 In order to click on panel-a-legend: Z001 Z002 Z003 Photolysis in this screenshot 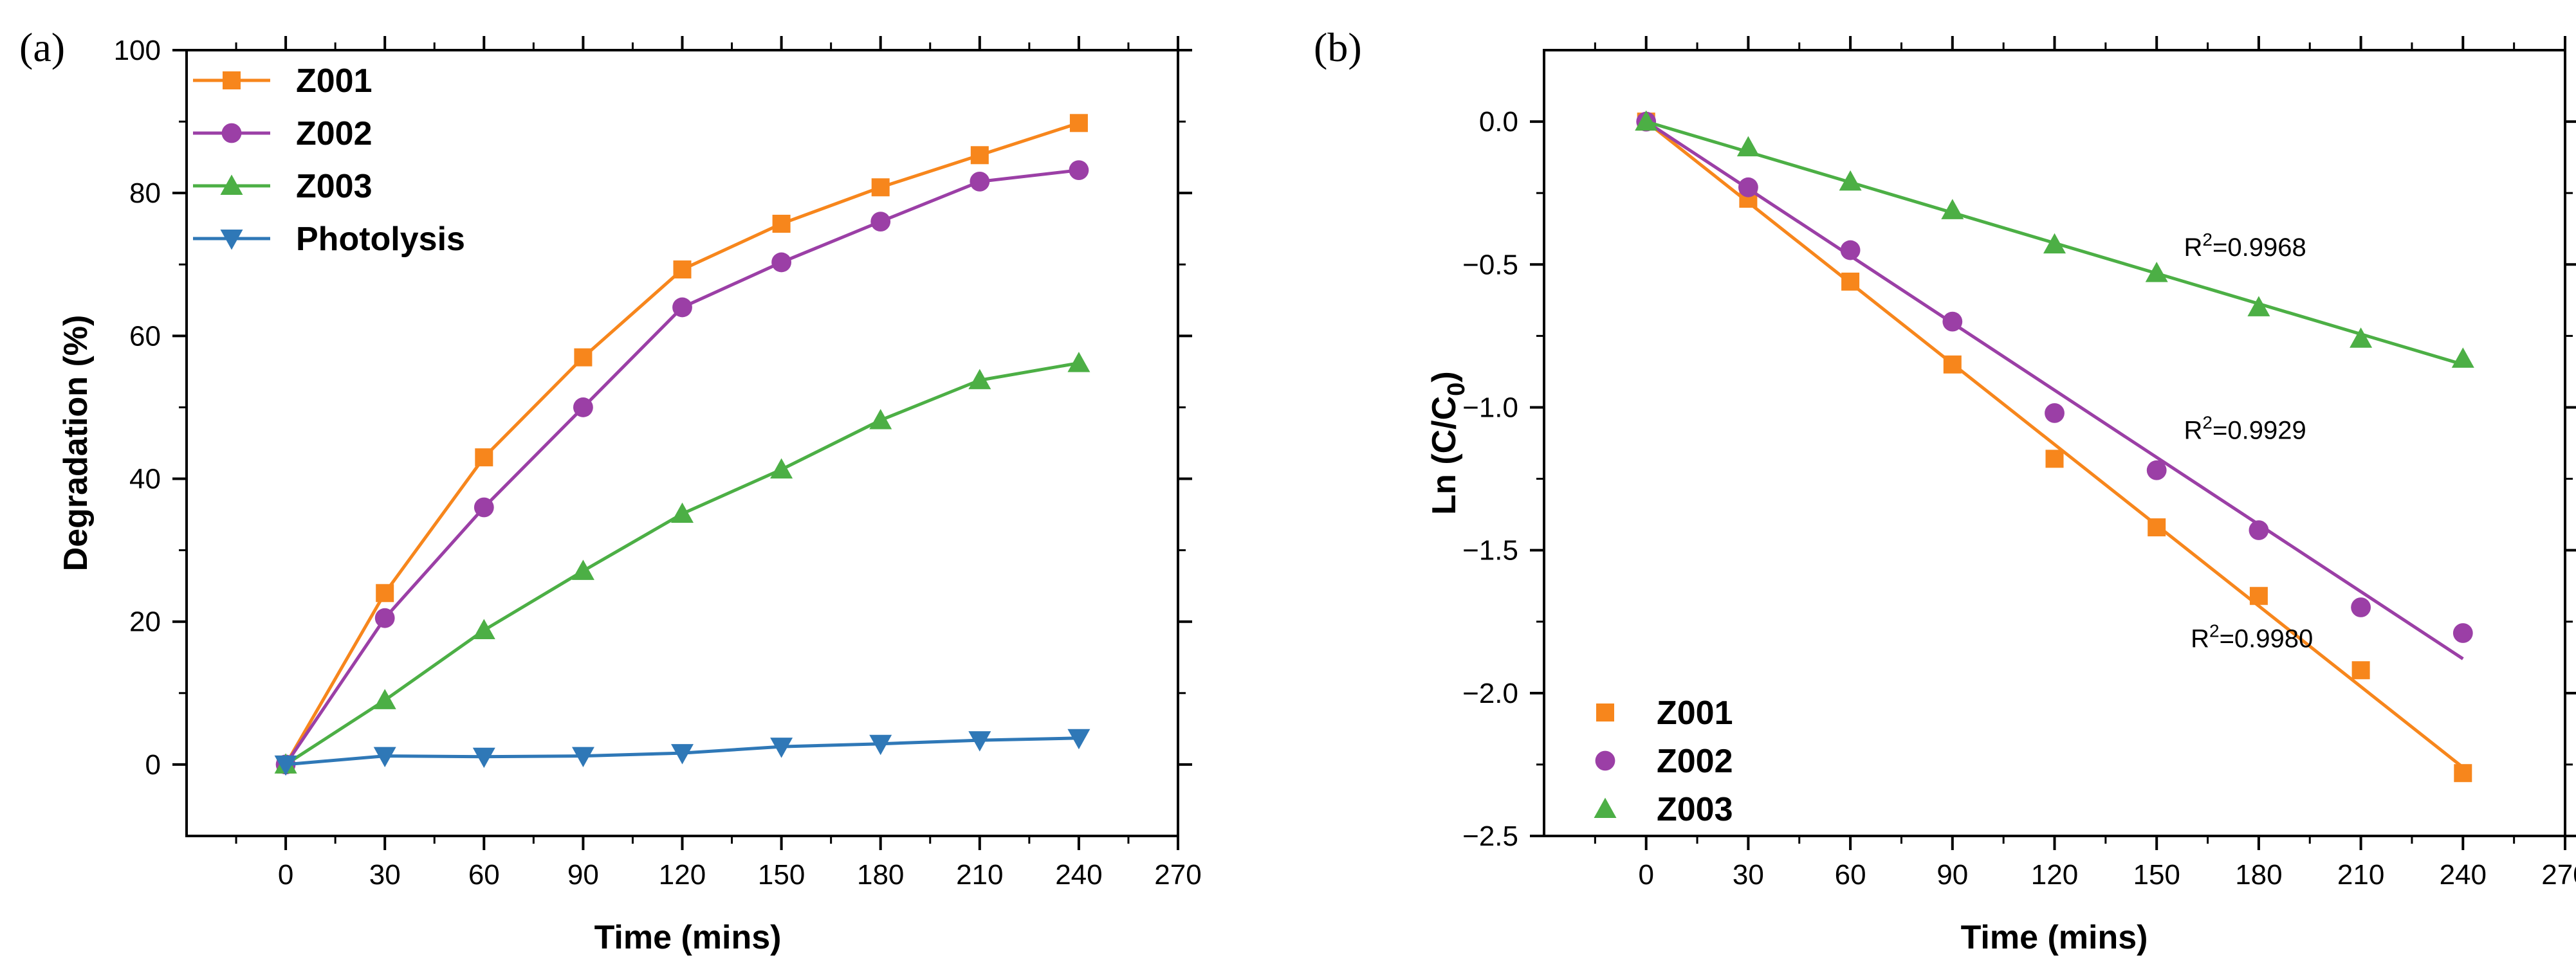, I will do `click(329, 160)`.